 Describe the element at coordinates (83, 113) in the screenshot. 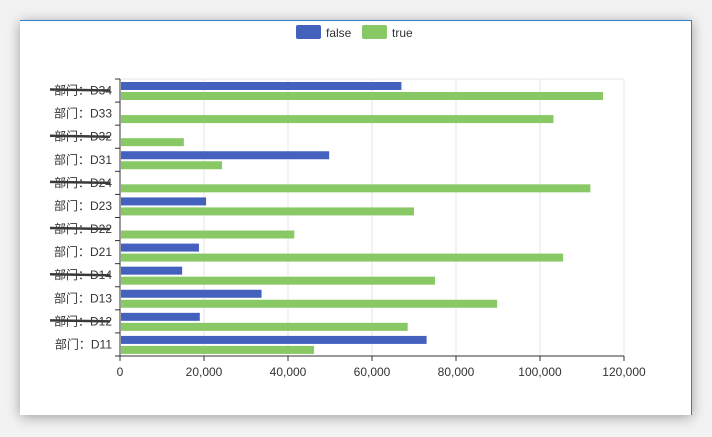

I see `y-tick-label: 部门：D33` at that location.